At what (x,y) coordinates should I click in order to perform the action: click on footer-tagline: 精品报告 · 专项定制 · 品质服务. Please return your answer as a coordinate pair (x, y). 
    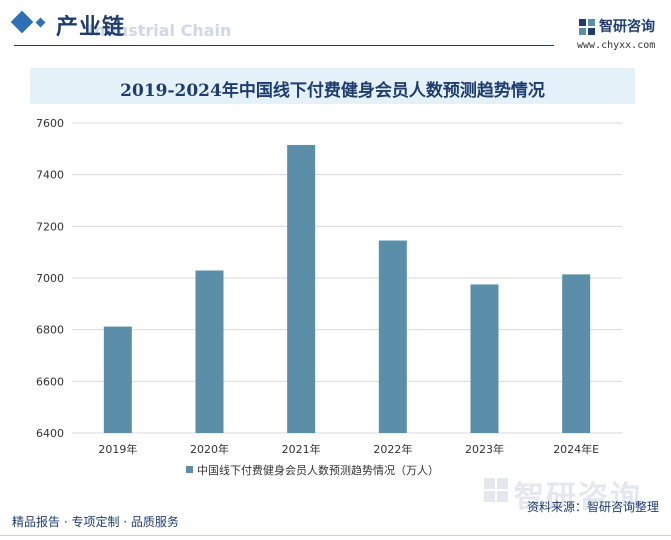
    Looking at the image, I should click on (95, 522).